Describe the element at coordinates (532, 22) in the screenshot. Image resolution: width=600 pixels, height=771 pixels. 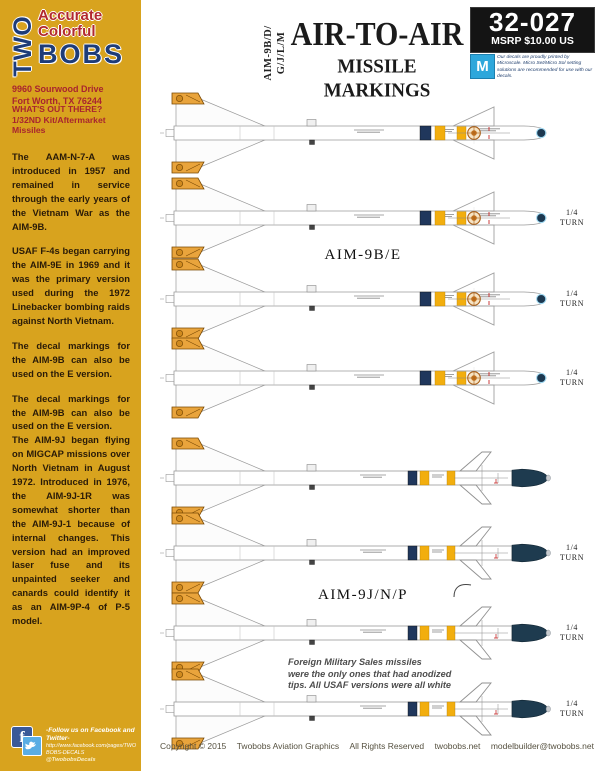
I see `product-number: 32-027` at that location.